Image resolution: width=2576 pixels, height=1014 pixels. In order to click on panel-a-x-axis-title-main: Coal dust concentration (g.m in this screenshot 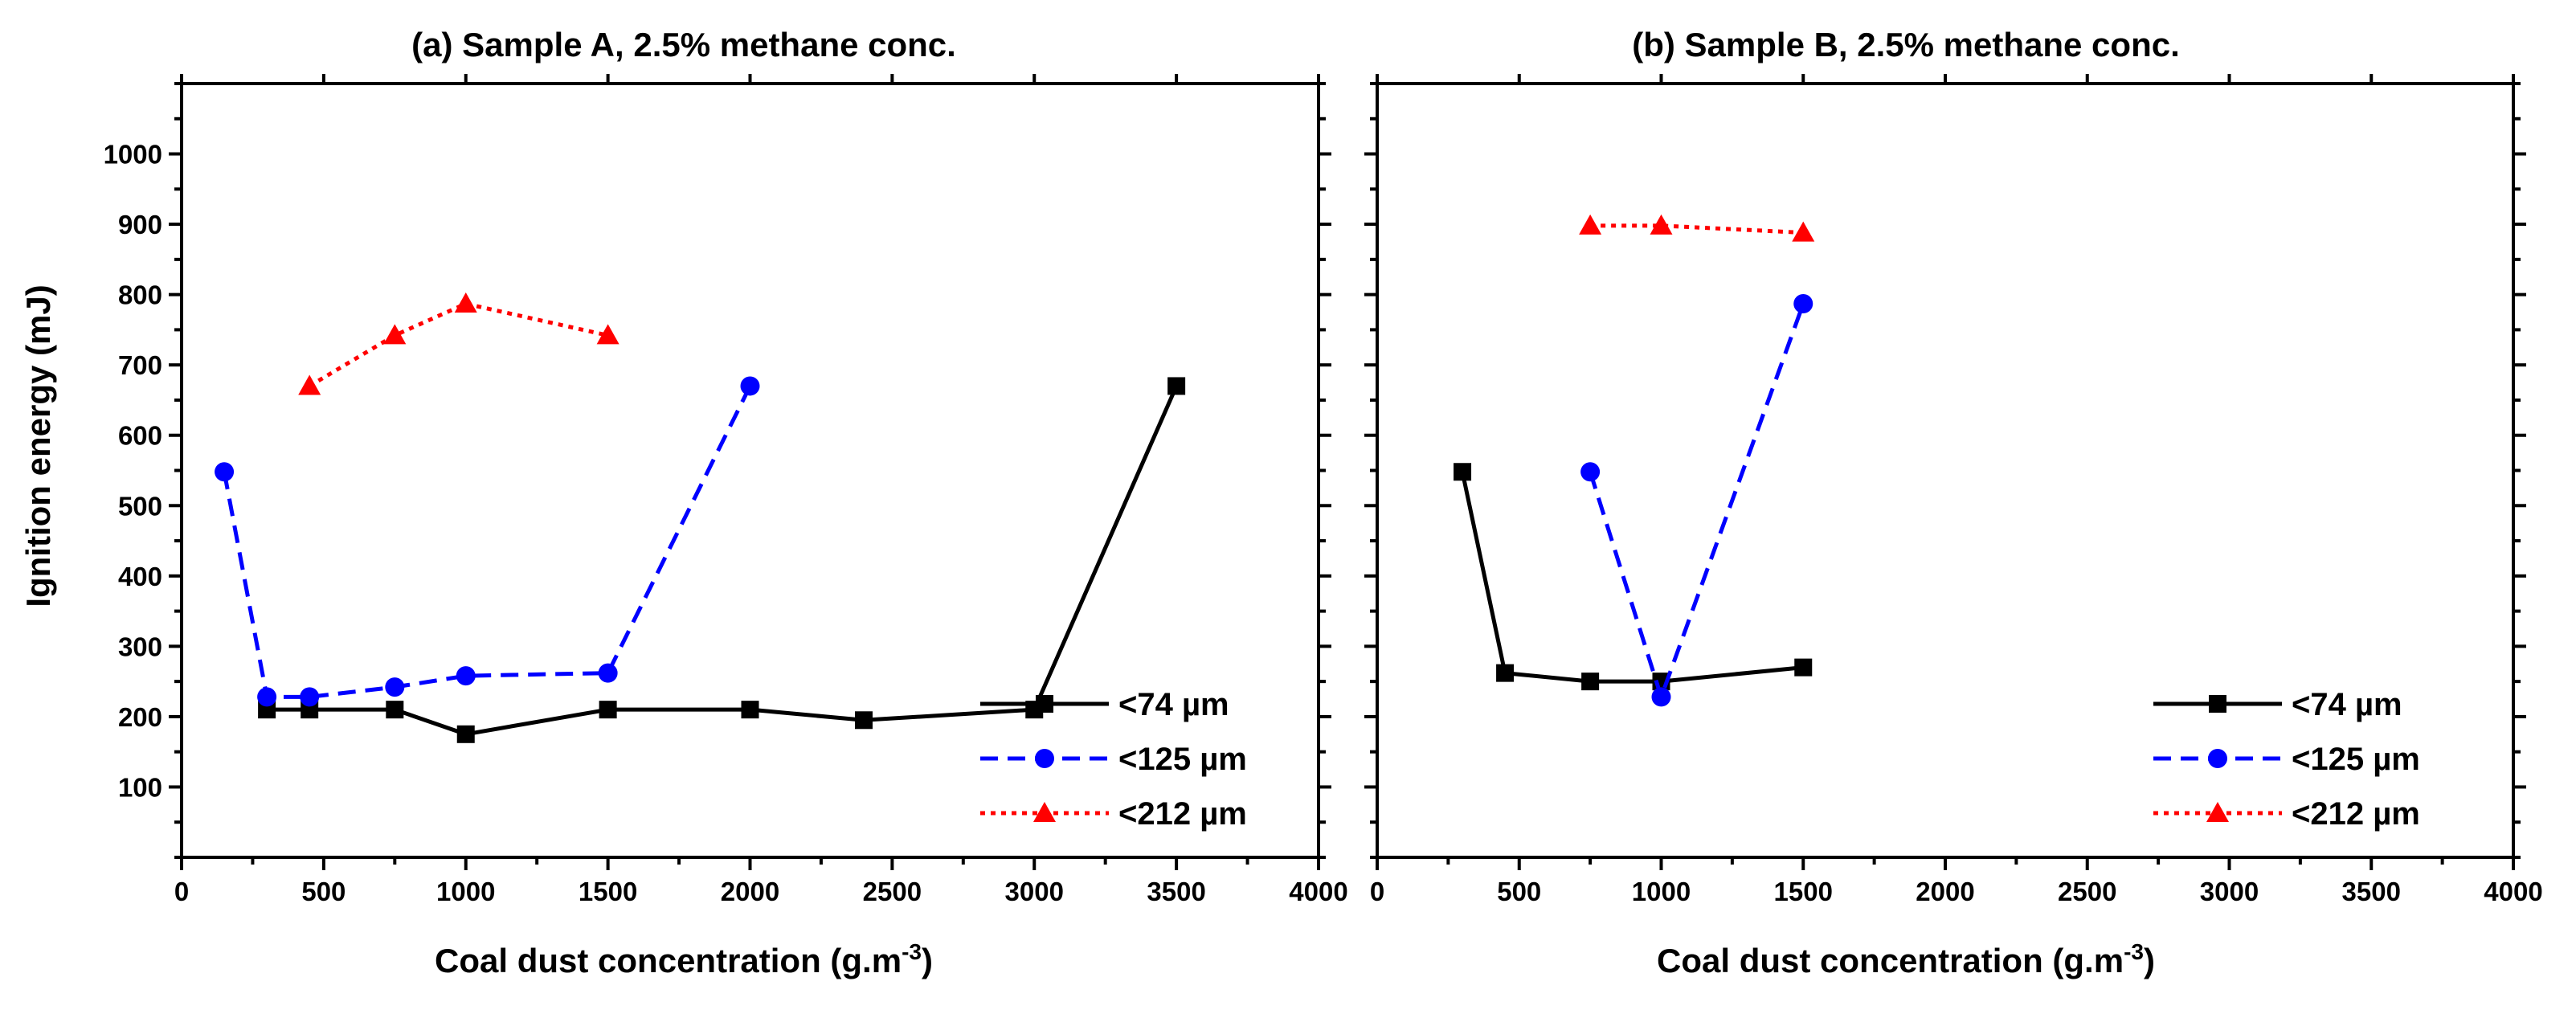, I will do `click(668, 960)`.